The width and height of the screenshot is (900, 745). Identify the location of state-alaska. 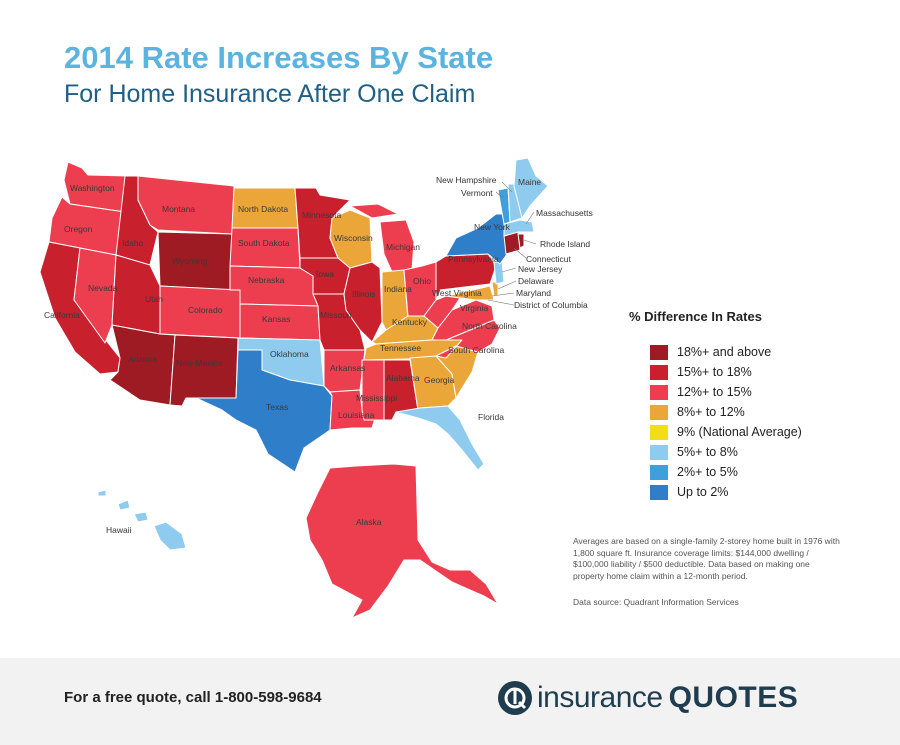
(402, 541).